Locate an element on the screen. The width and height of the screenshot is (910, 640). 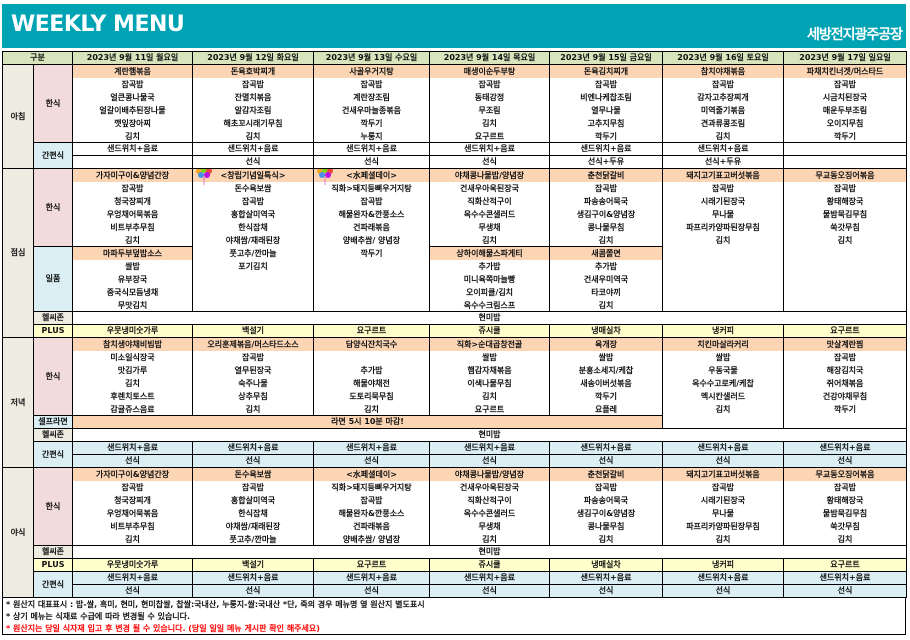
menu-item: 견과류콩조림 is located at coordinates (723, 123).